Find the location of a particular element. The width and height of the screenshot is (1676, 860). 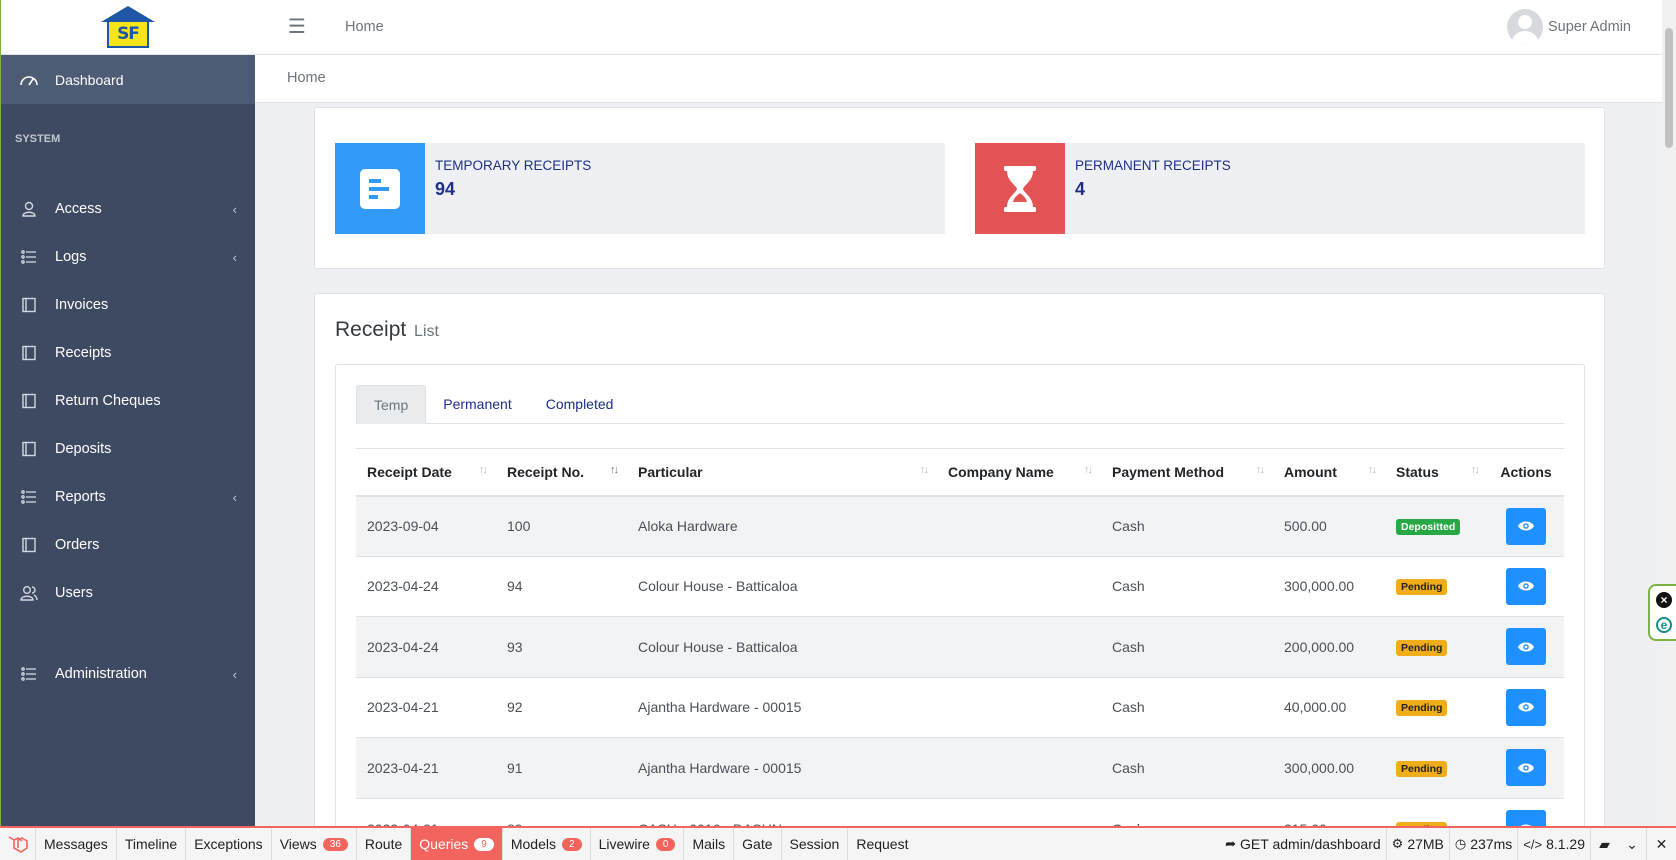

sidebar-item-orders: Orders is located at coordinates (128, 545).